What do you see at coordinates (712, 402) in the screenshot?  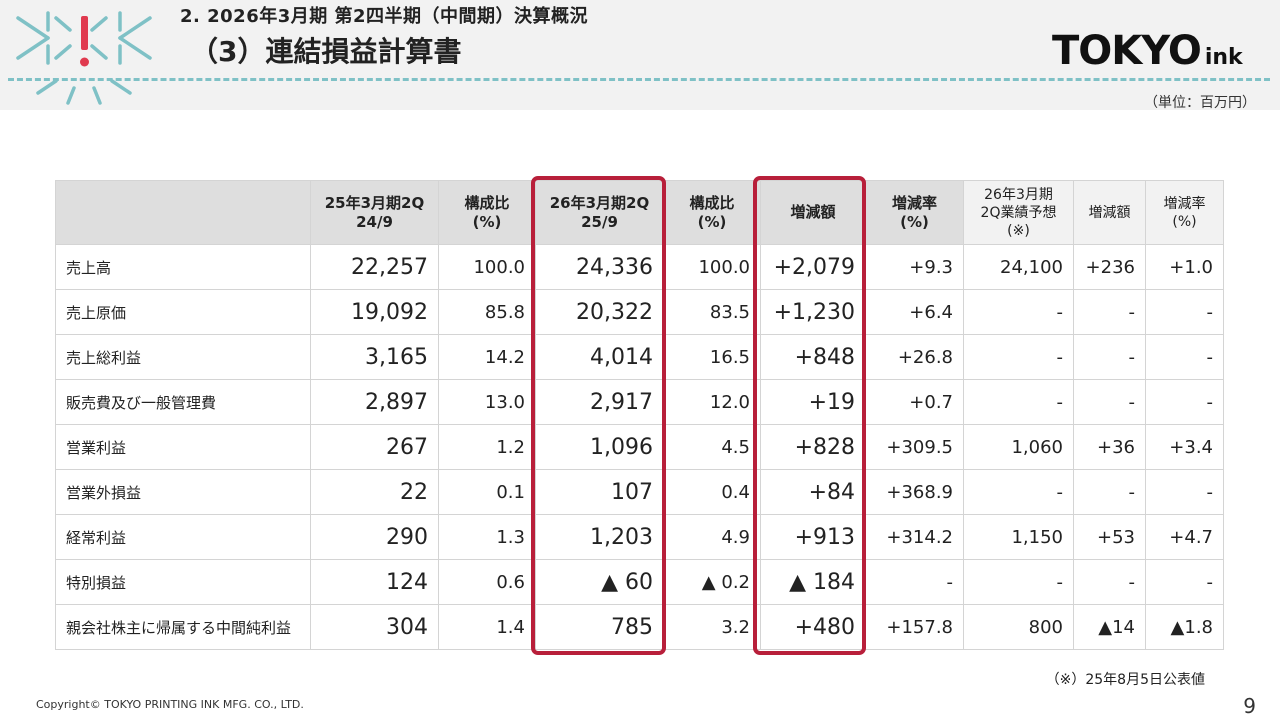 I see `table-cell: 12.0` at bounding box center [712, 402].